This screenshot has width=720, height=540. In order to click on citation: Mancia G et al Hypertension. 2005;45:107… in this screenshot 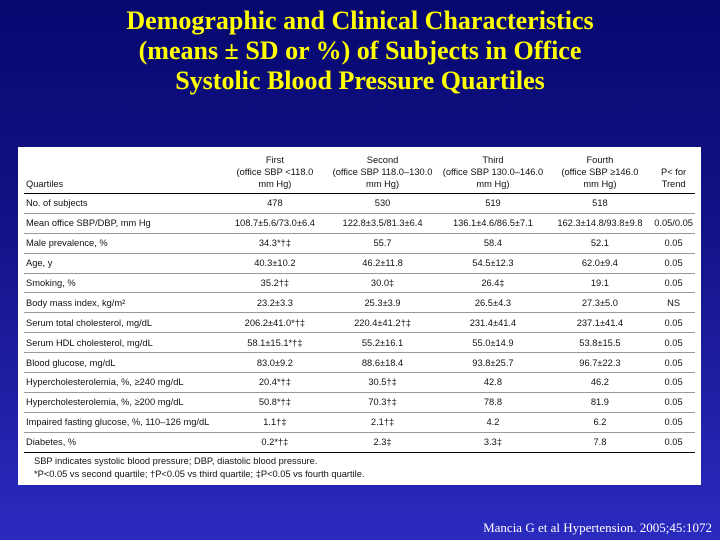, I will do `click(597, 527)`.